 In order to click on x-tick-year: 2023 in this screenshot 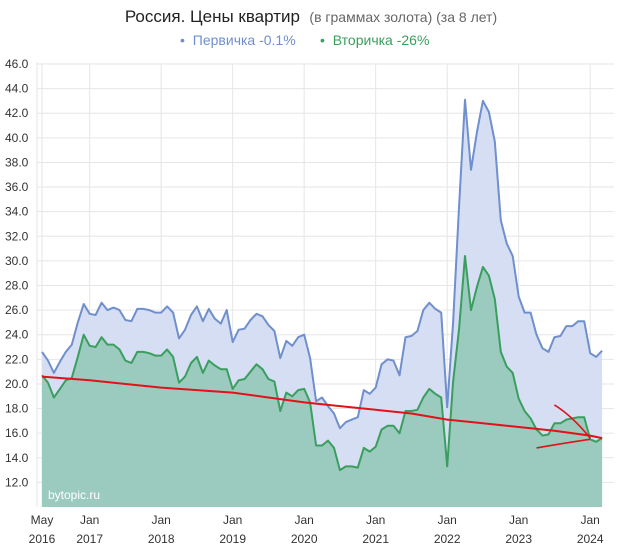, I will do `click(518, 539)`.